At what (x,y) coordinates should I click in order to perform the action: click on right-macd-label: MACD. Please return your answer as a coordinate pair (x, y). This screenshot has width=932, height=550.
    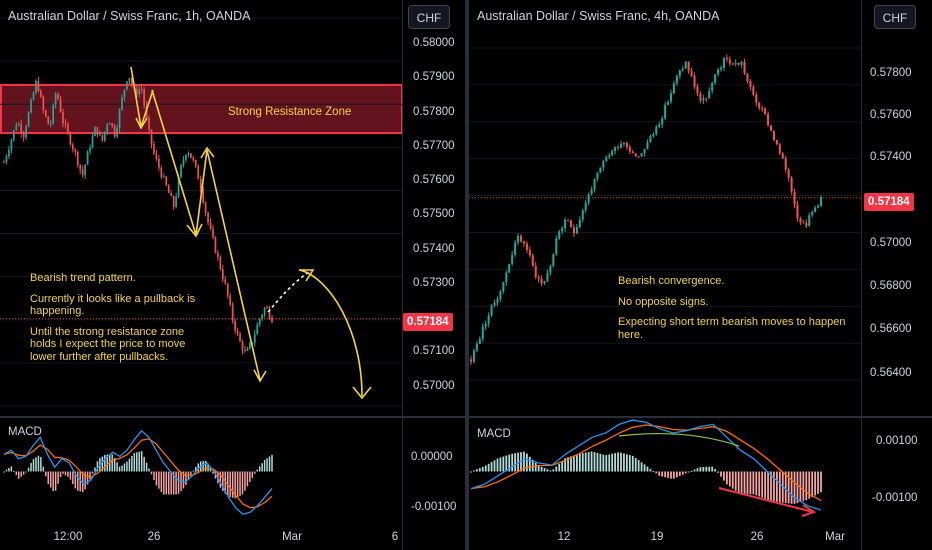
    Looking at the image, I should click on (494, 434).